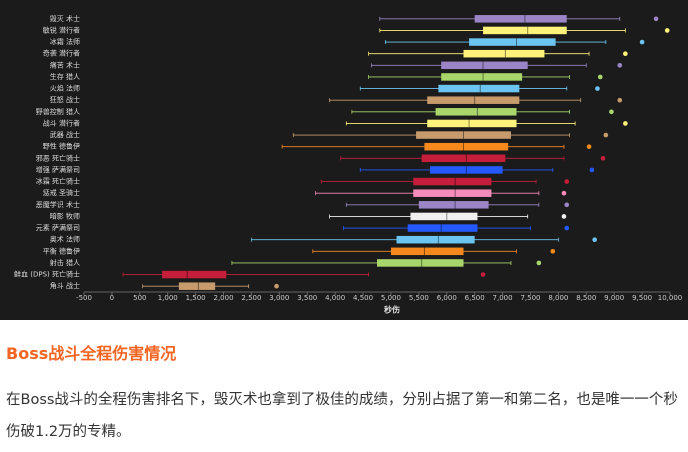 The height and width of the screenshot is (452, 688). I want to click on y-tick-label: 敏锐 潜行者, so click(61, 29).